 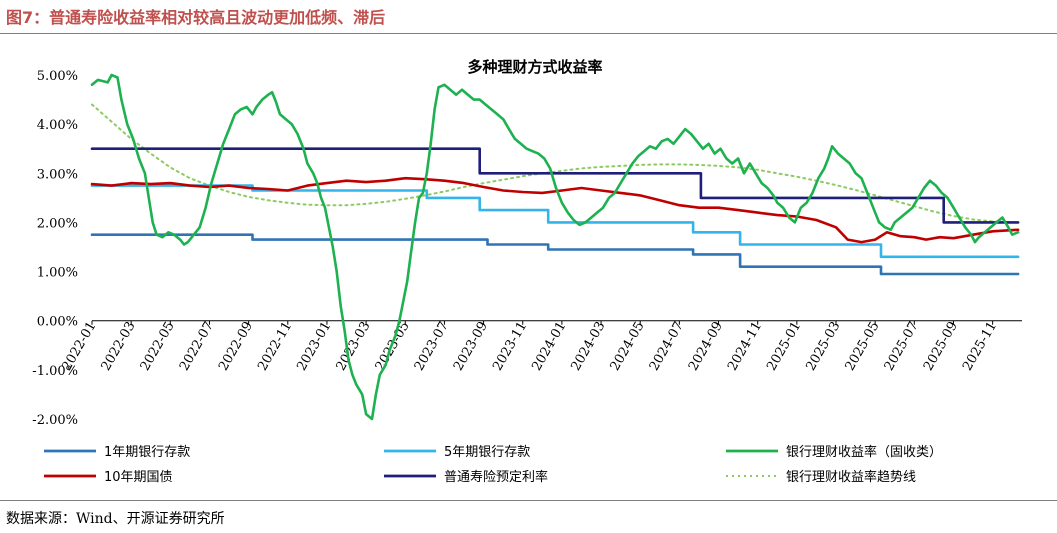 I want to click on x-tick-label: 2023-11, so click(x=510, y=346).